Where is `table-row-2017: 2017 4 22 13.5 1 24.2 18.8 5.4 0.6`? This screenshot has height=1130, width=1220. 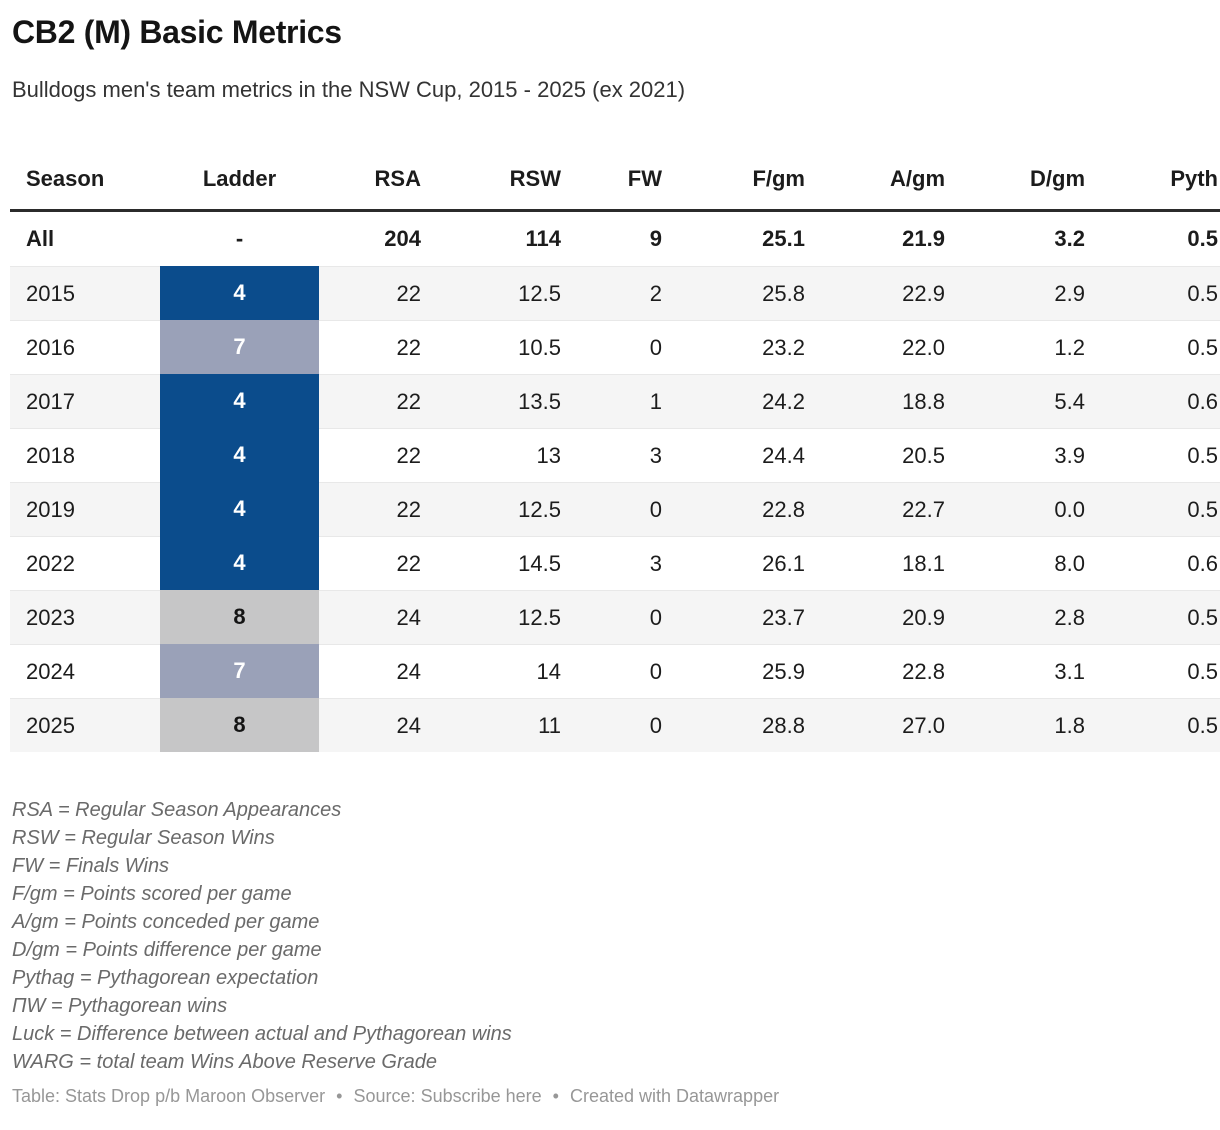 table-row-2017: 2017 4 22 13.5 1 24.2 18.8 5.4 0.6 is located at coordinates (615, 401).